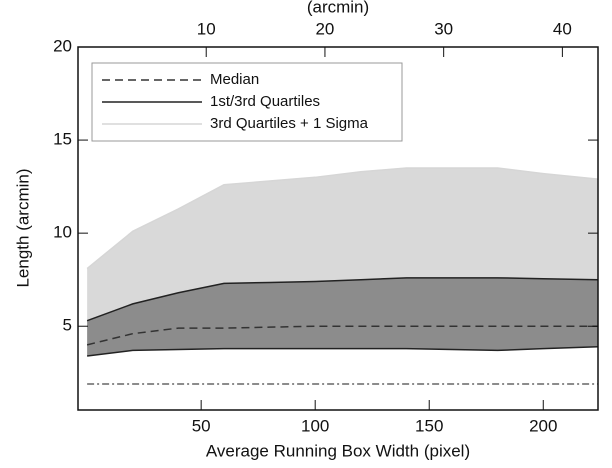 This screenshot has height=468, width=612. What do you see at coordinates (289, 123) in the screenshot?
I see `legend-label: 3rd Quartiles + 1 Sigma` at bounding box center [289, 123].